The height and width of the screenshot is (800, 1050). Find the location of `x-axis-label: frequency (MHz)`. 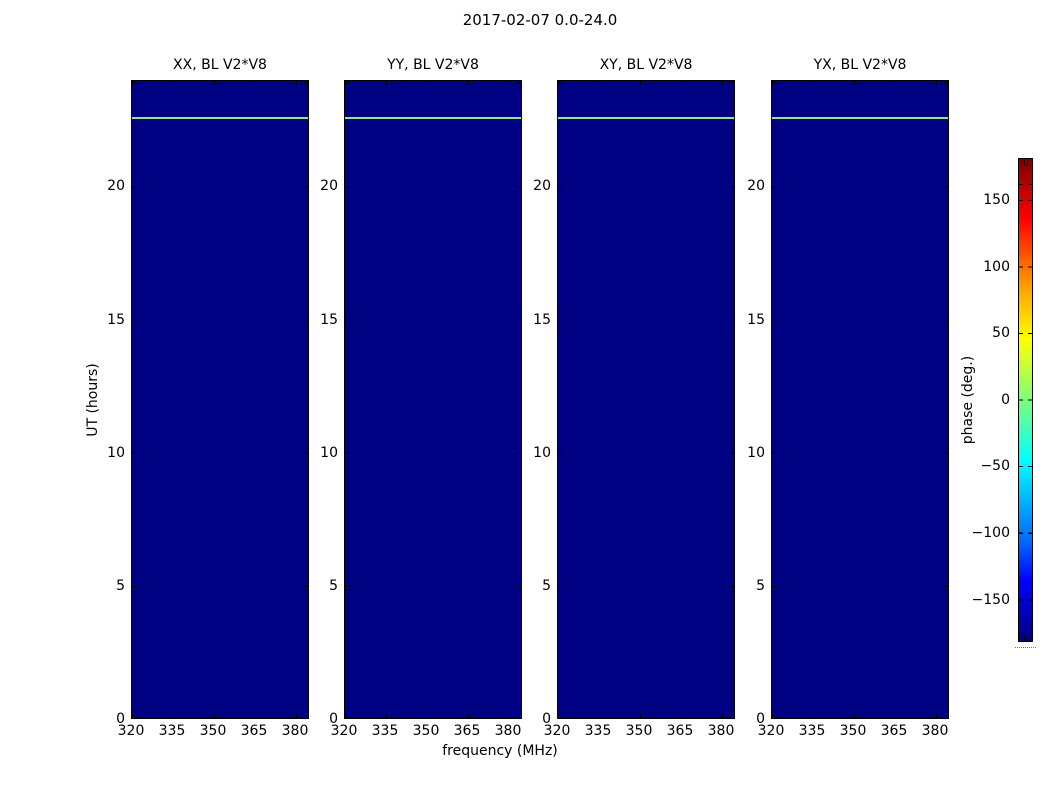

x-axis-label: frequency (MHz) is located at coordinates (500, 751).